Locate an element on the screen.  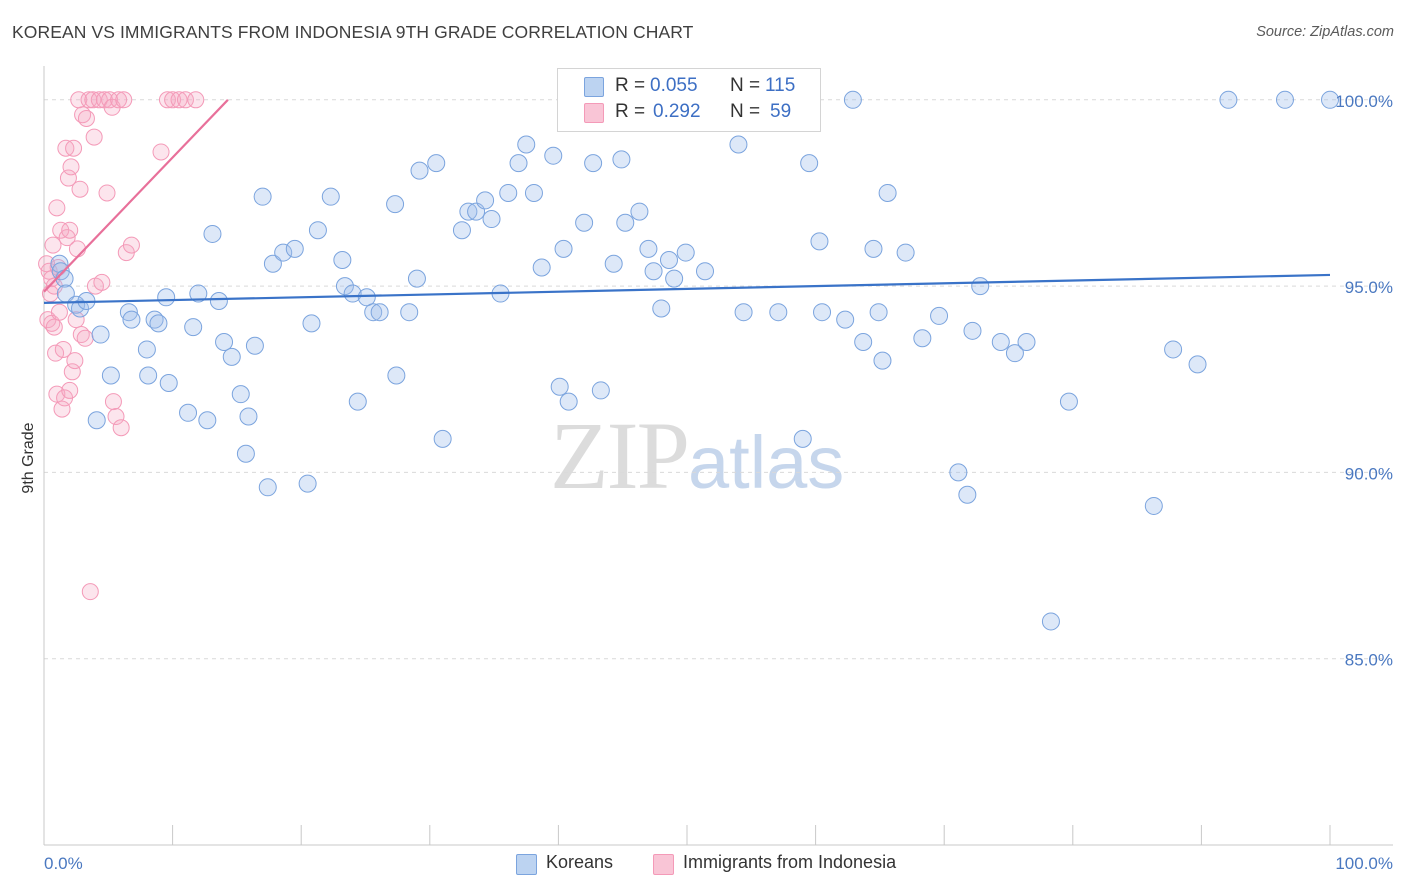
indonesia-r-value: 0.292 is located at coordinates (677, 111).